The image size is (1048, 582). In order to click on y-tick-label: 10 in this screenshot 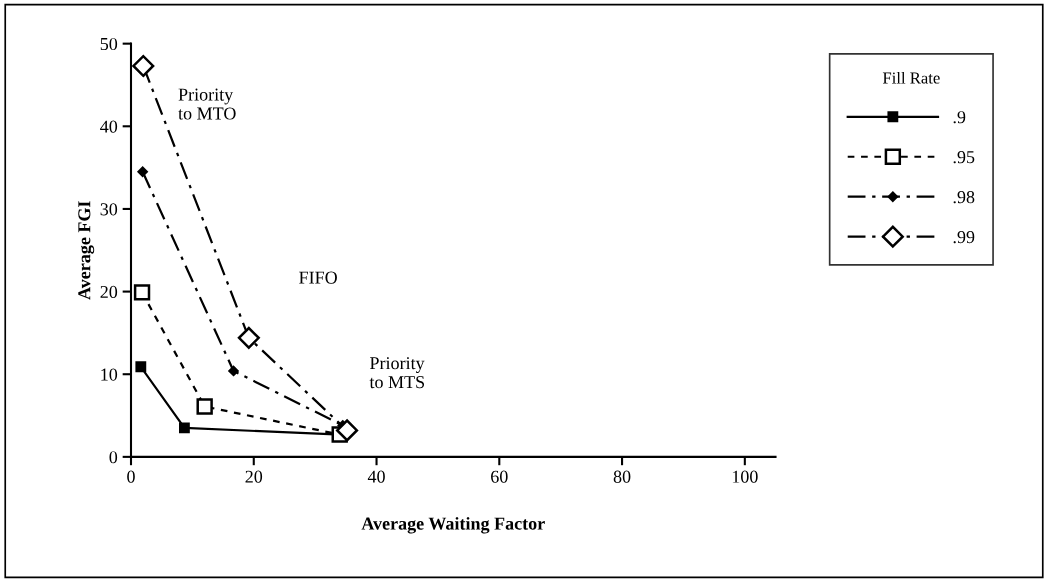, I will do `click(109, 374)`.